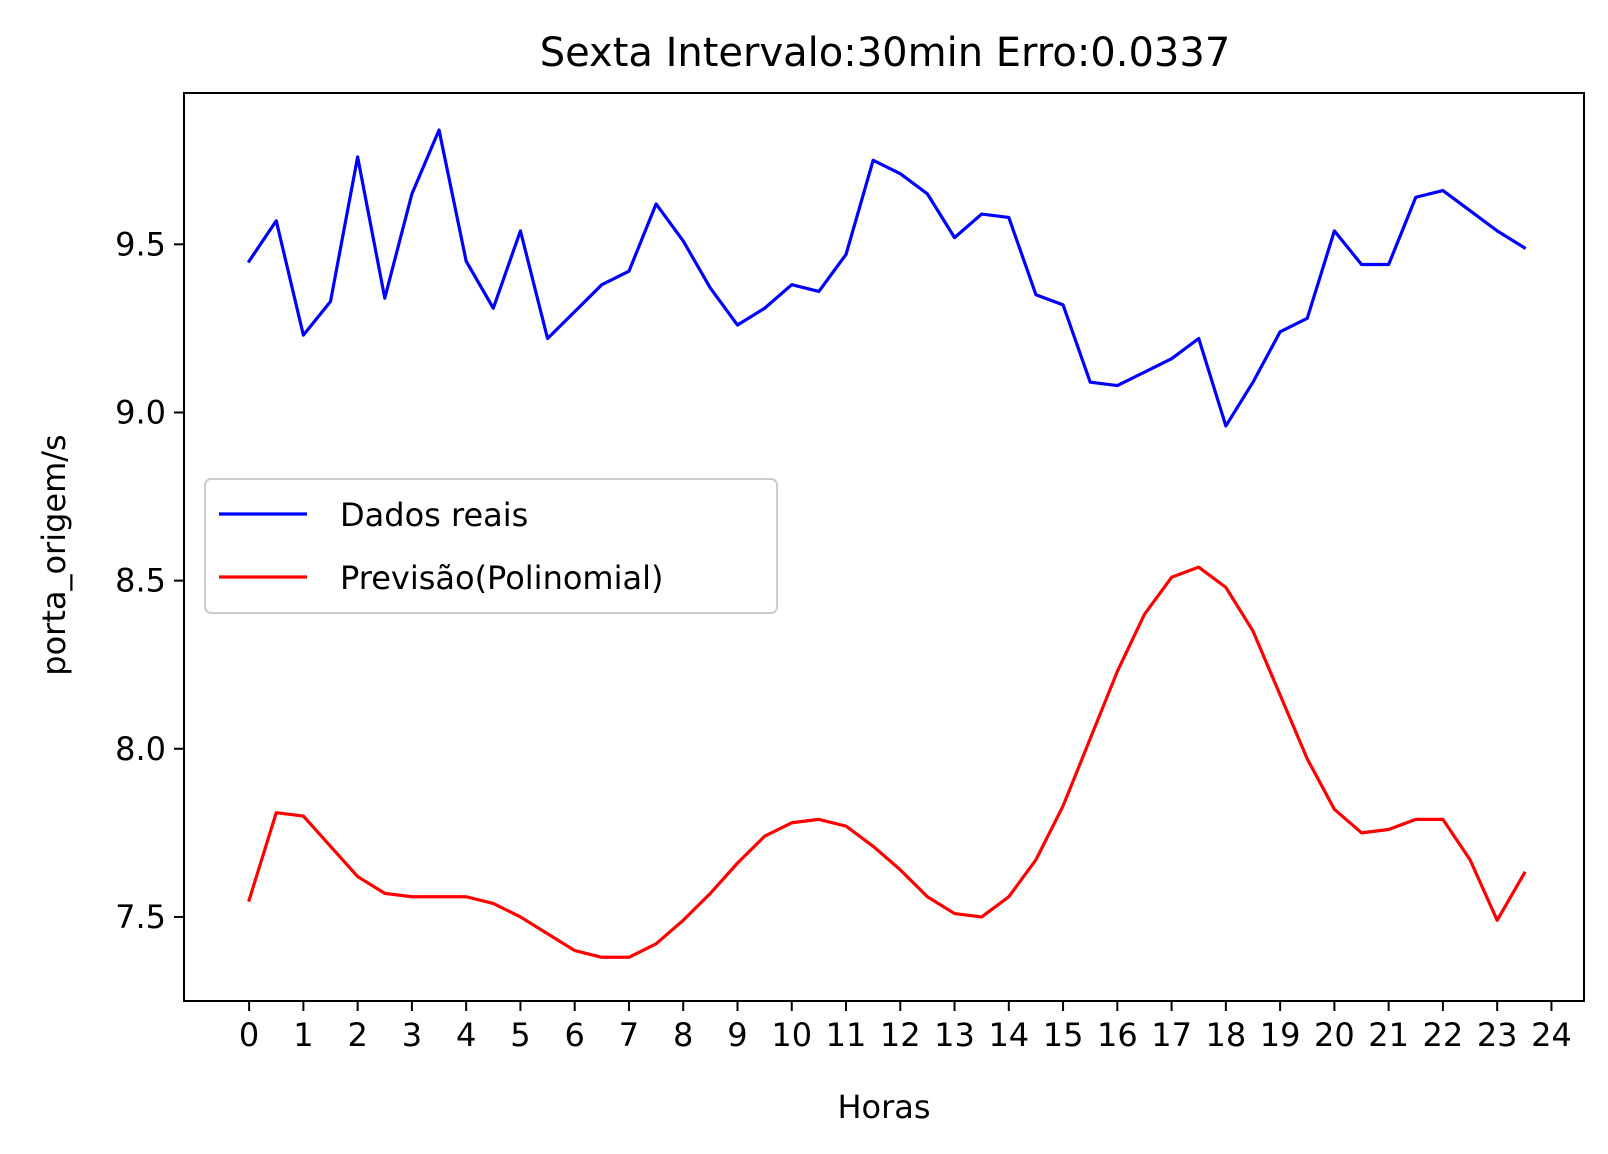 The height and width of the screenshot is (1154, 1608). What do you see at coordinates (1280, 1035) in the screenshot?
I see `x-tick-label: 19` at bounding box center [1280, 1035].